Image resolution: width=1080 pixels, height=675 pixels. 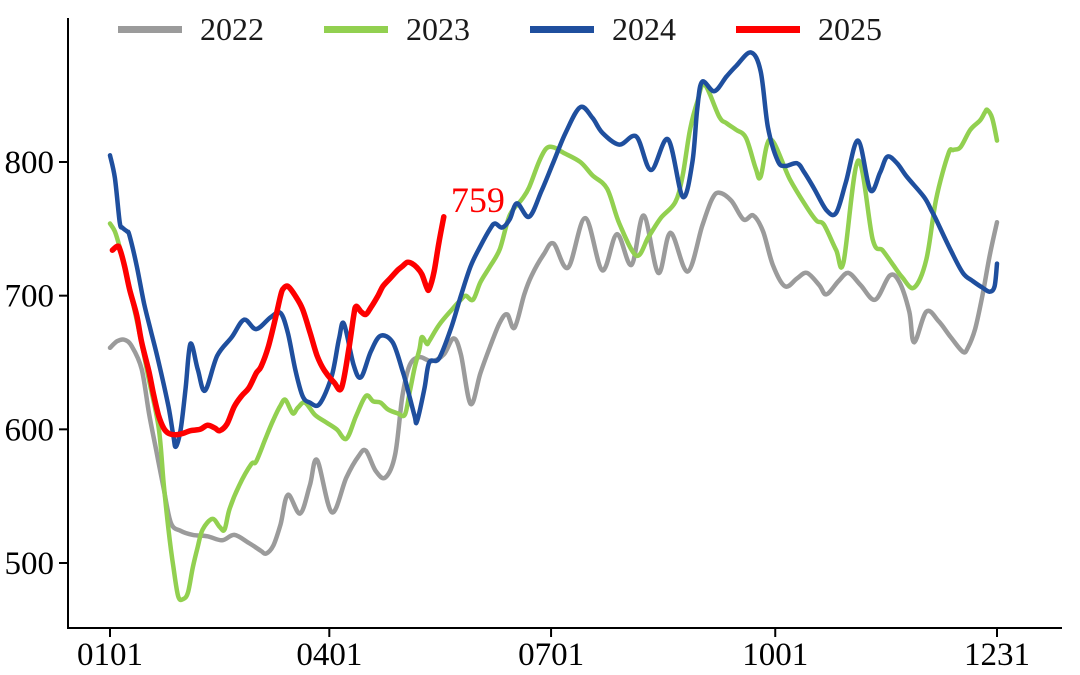 I want to click on x-tick-label: 0401, so click(x=329, y=655).